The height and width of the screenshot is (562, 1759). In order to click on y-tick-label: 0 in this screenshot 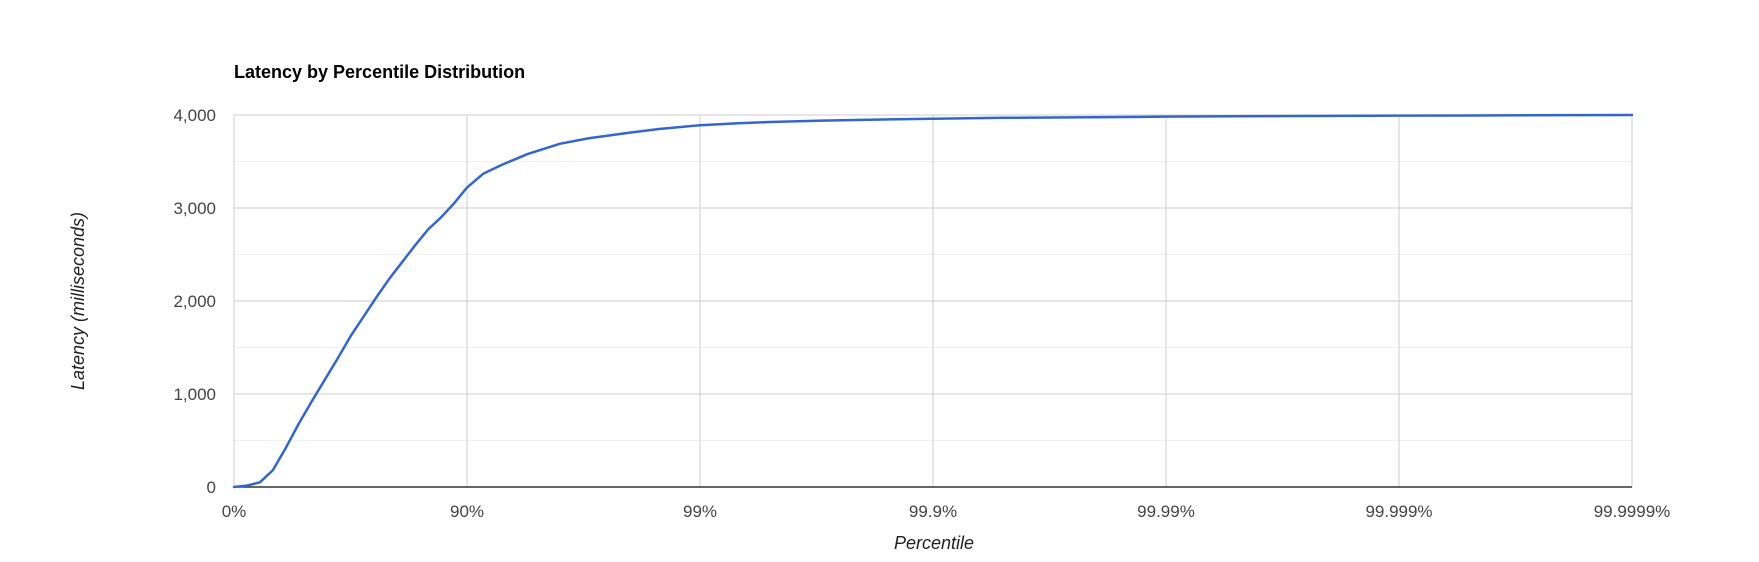, I will do `click(211, 487)`.